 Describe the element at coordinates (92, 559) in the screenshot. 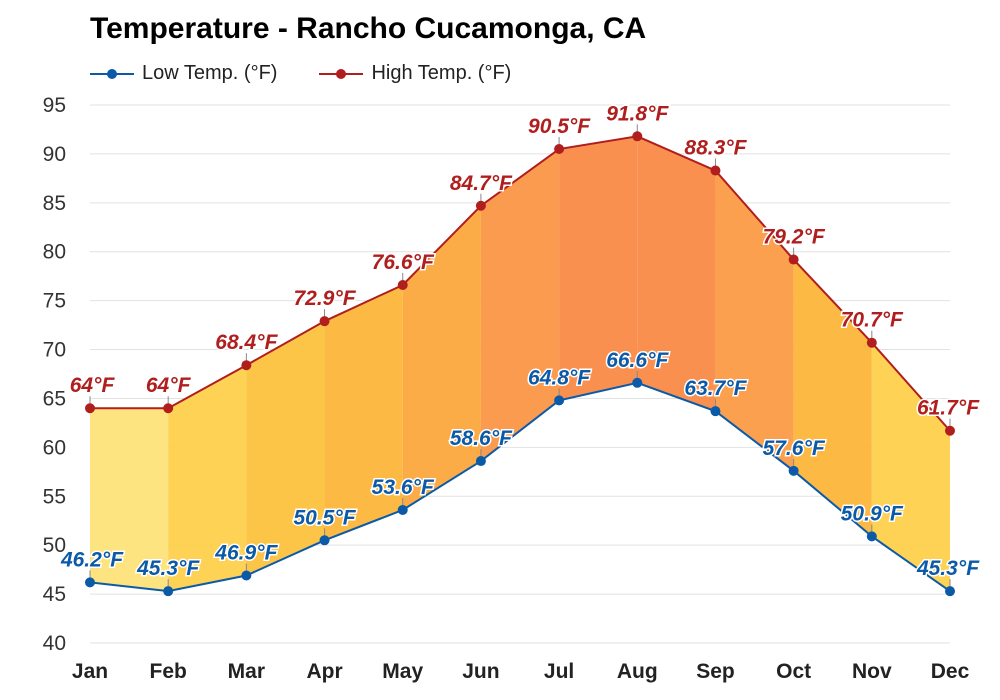

I see `low-temp-label: 46.2°F` at that location.